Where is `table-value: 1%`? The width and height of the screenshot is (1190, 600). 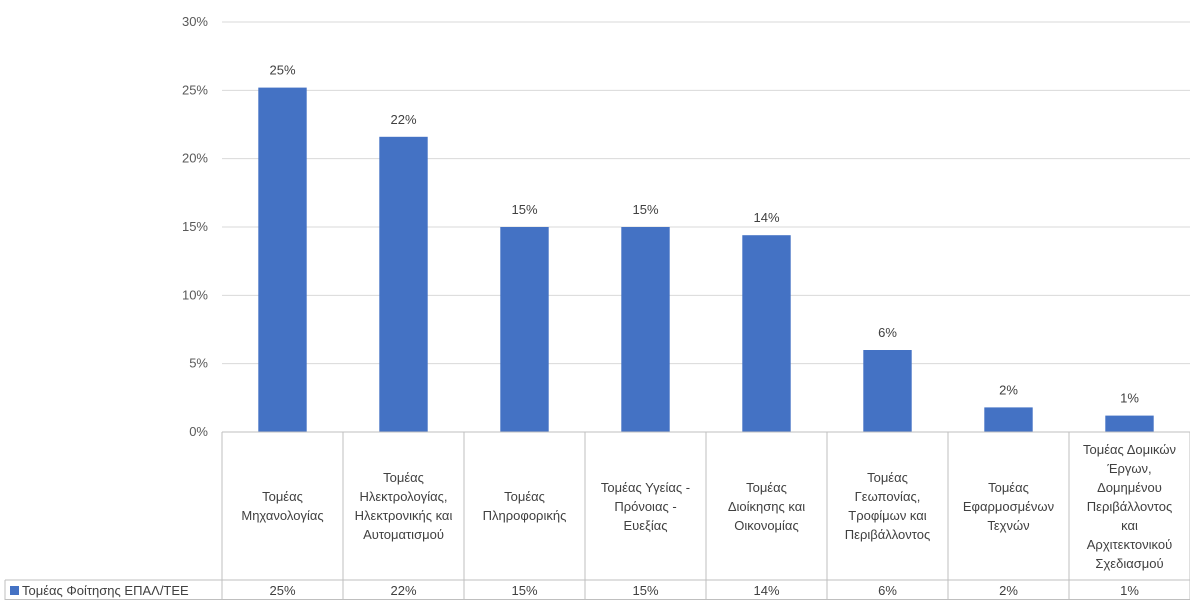
table-value: 1% is located at coordinates (1129, 590).